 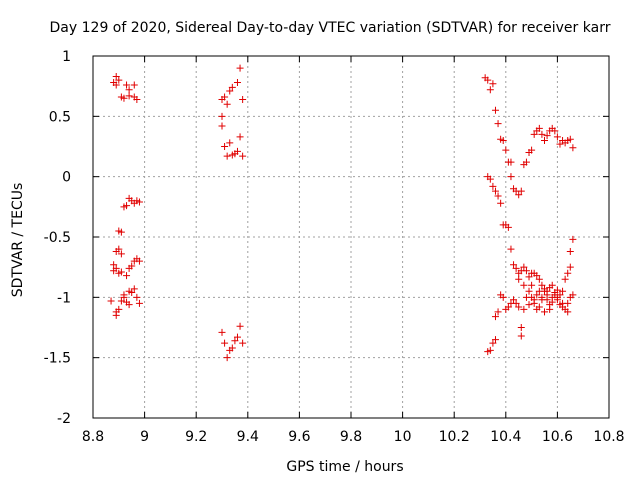 What do you see at coordinates (454, 437) in the screenshot?
I see `x-tick-label: 10.2` at bounding box center [454, 437].